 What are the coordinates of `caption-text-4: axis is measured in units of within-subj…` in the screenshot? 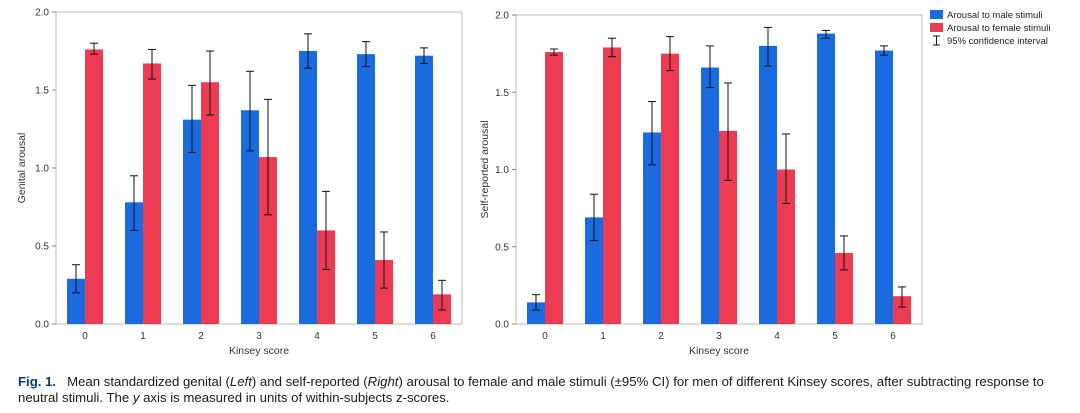 It's located at (294, 397).